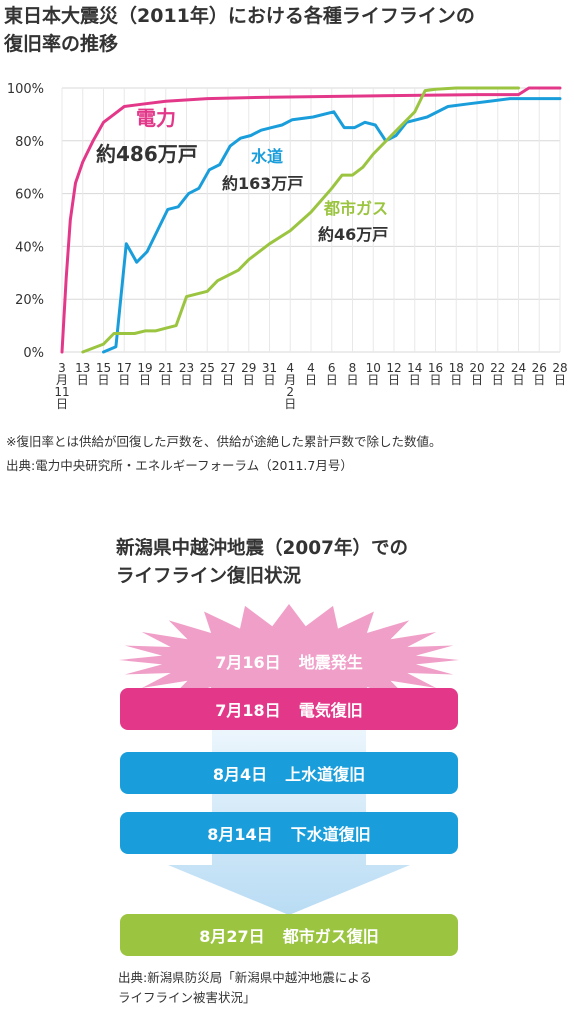 This screenshot has width=574, height=1016. Describe the element at coordinates (156, 118) in the screenshot. I see `electric-series-label: 電力` at that location.